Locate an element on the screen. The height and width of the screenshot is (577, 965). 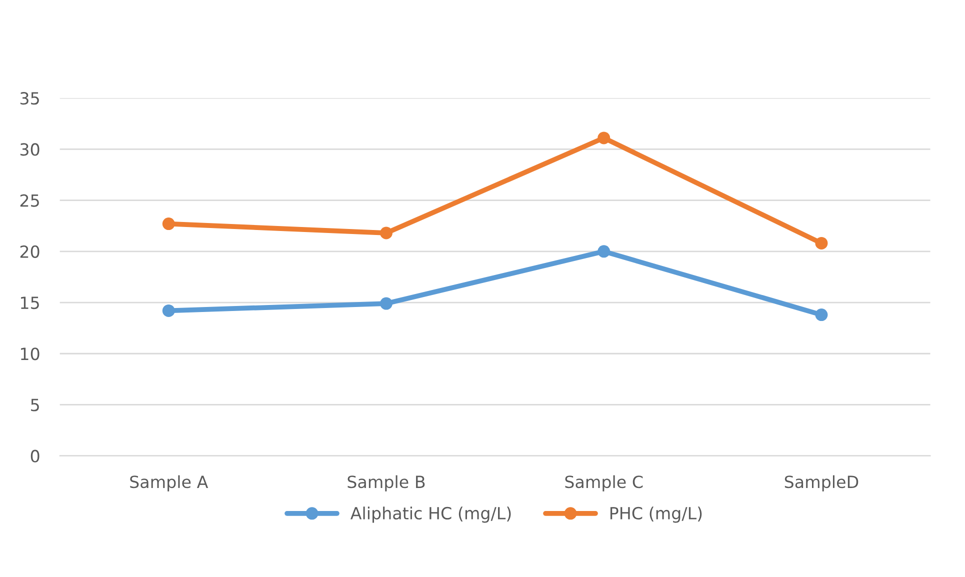
legend-label: PHC (mg/L) is located at coordinates (656, 514).